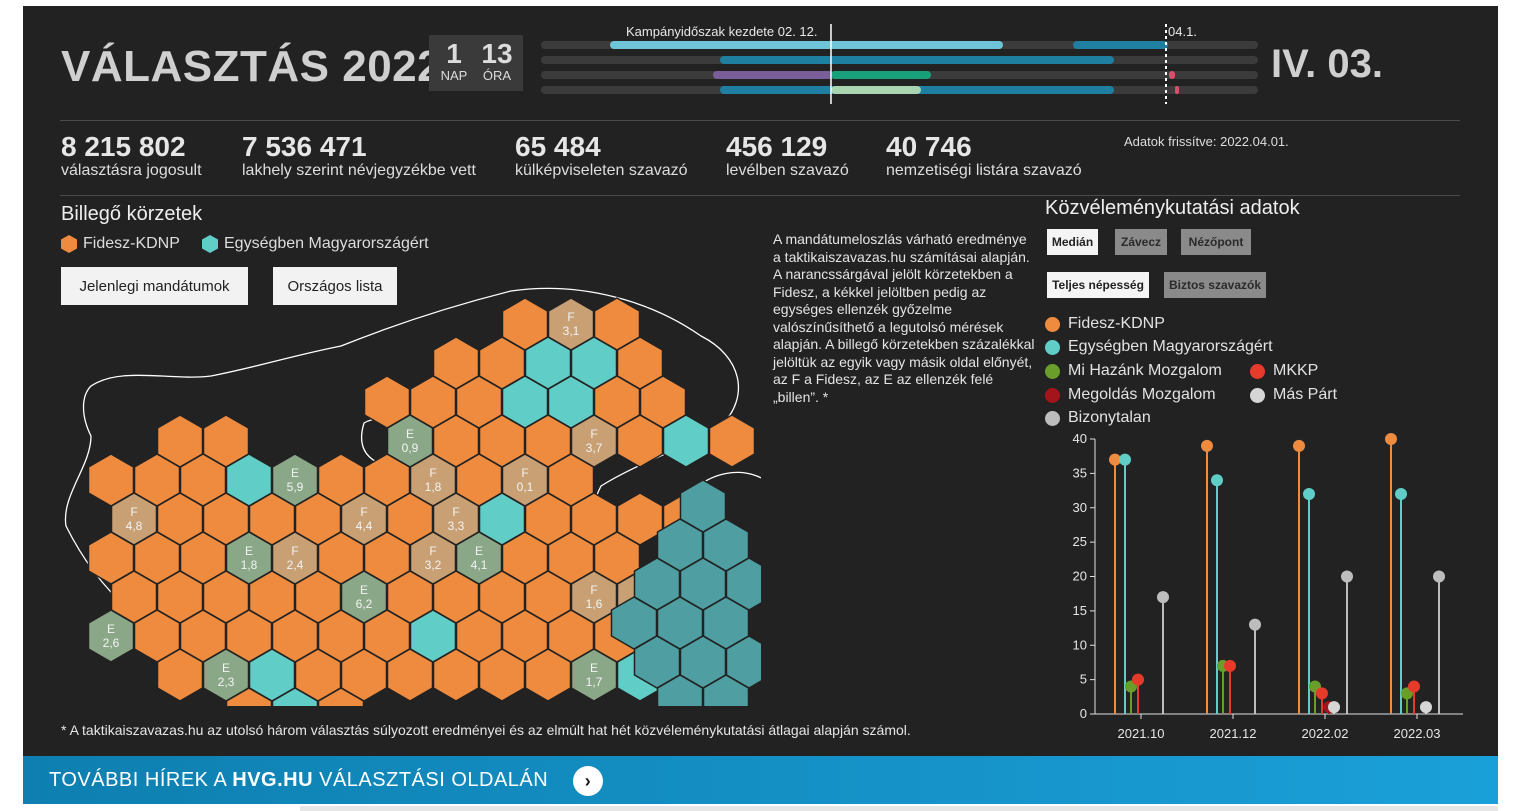 The width and height of the screenshot is (1523, 811). I want to click on source-zavecz-button: Závecz, so click(1141, 242).